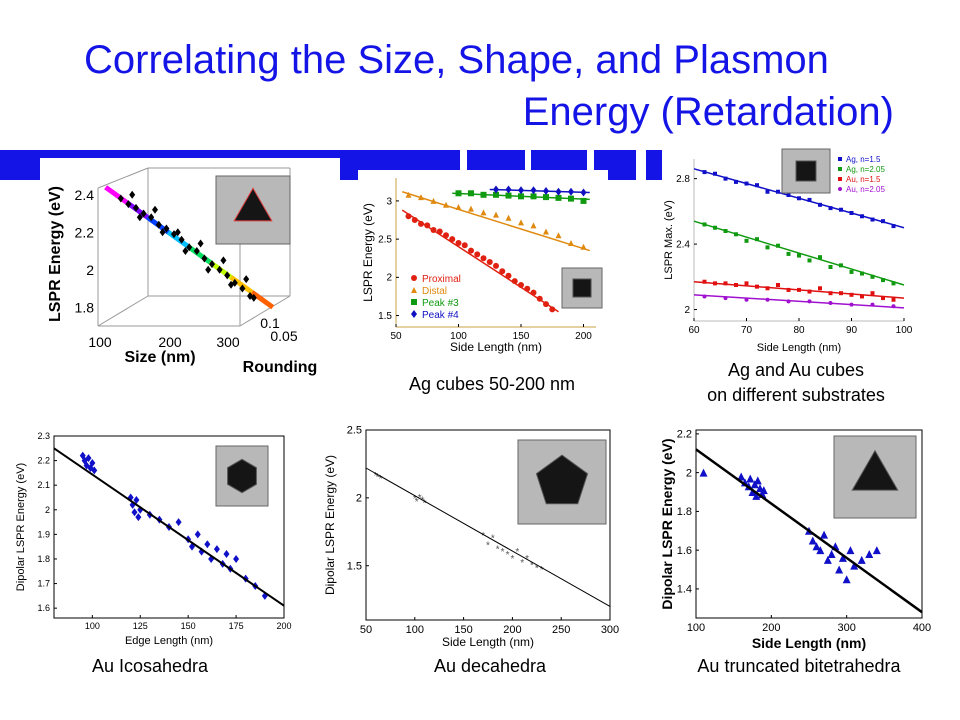 Image resolution: width=960 pixels, height=720 pixels. Describe the element at coordinates (389, 201) in the screenshot. I see `y-tick-label: 3` at that location.